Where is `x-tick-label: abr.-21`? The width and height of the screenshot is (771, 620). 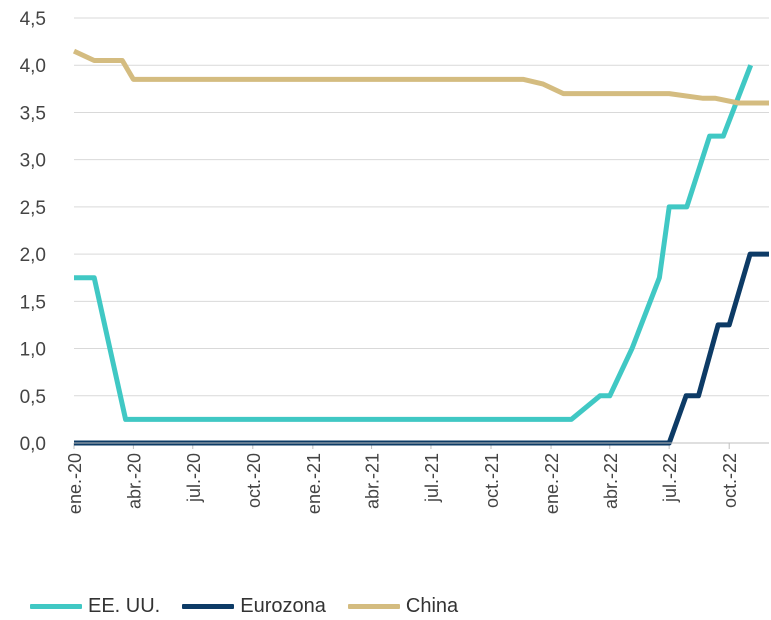
x-tick-label: abr.-21 is located at coordinates (373, 481).